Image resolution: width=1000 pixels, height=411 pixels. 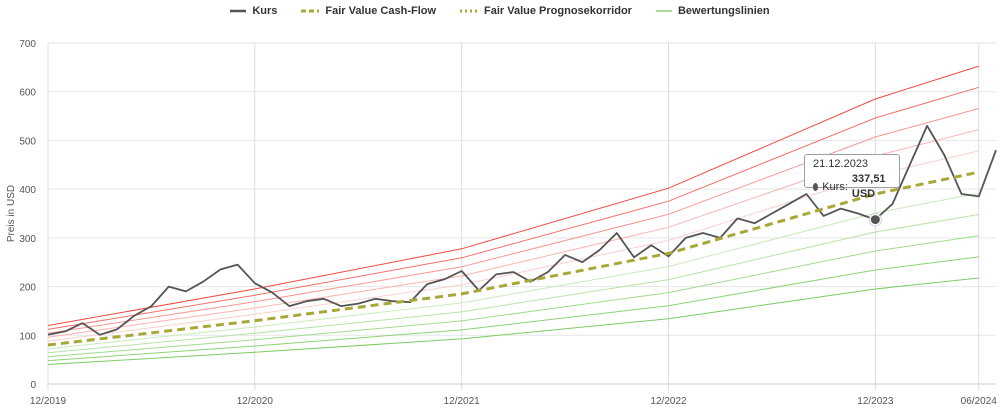 What do you see at coordinates (310, 11) in the screenshot?
I see `legend-swatch-fair-value-cash-flow` at bounding box center [310, 11].